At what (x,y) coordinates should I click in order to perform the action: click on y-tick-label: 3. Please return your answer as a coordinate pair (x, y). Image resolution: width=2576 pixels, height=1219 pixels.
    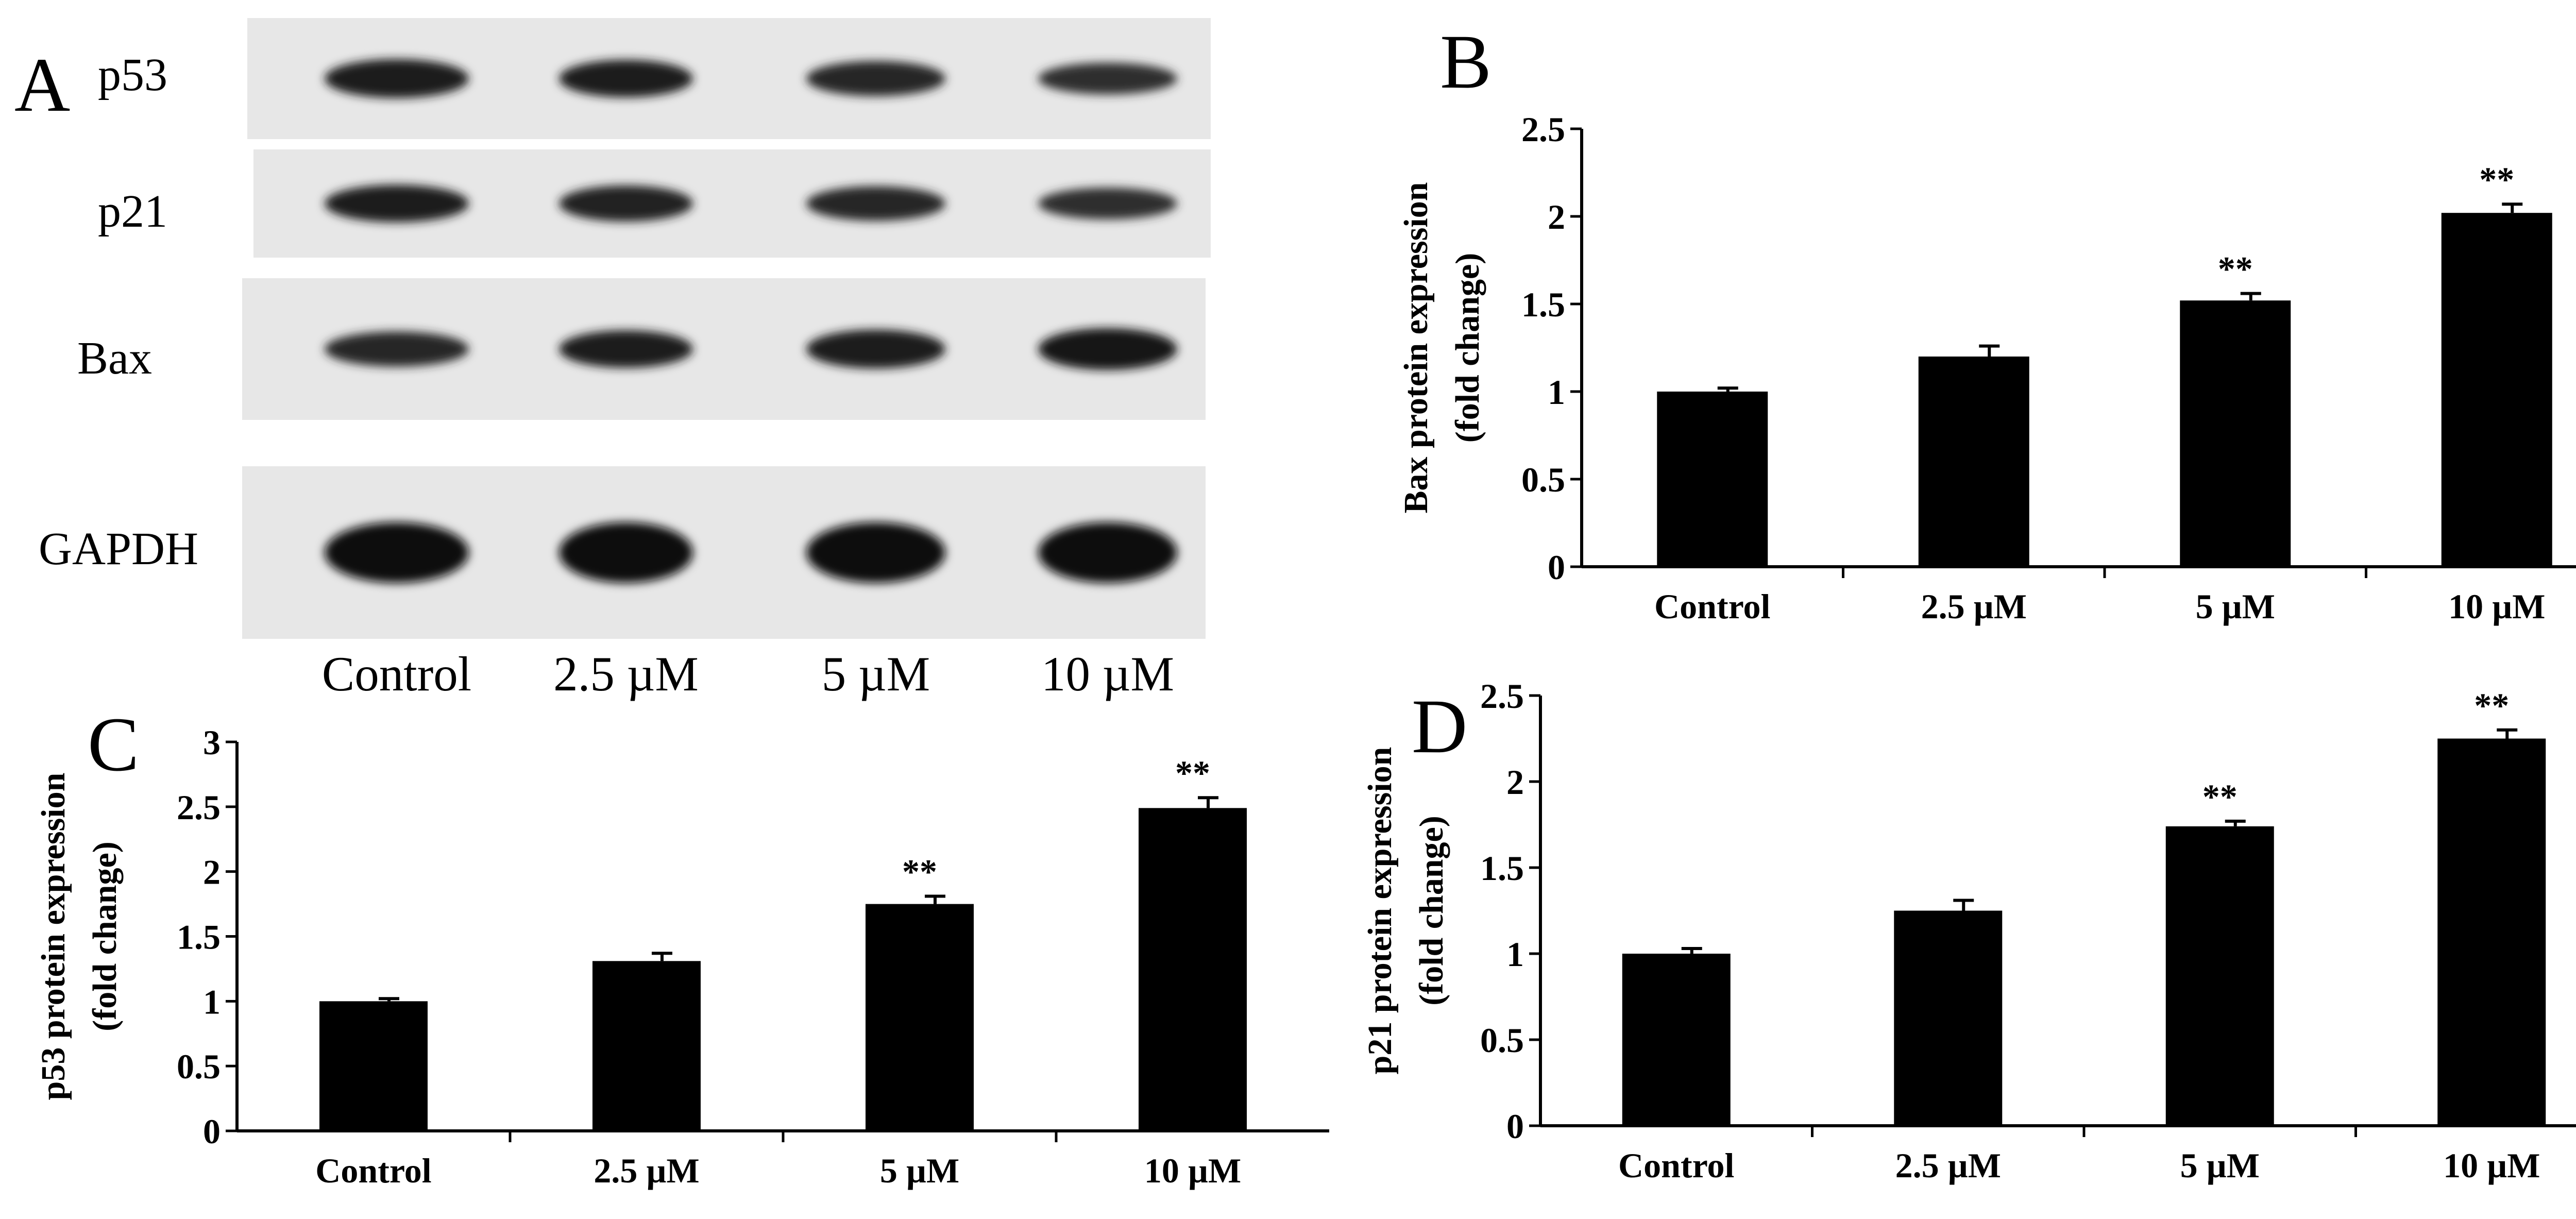
    Looking at the image, I should click on (212, 742).